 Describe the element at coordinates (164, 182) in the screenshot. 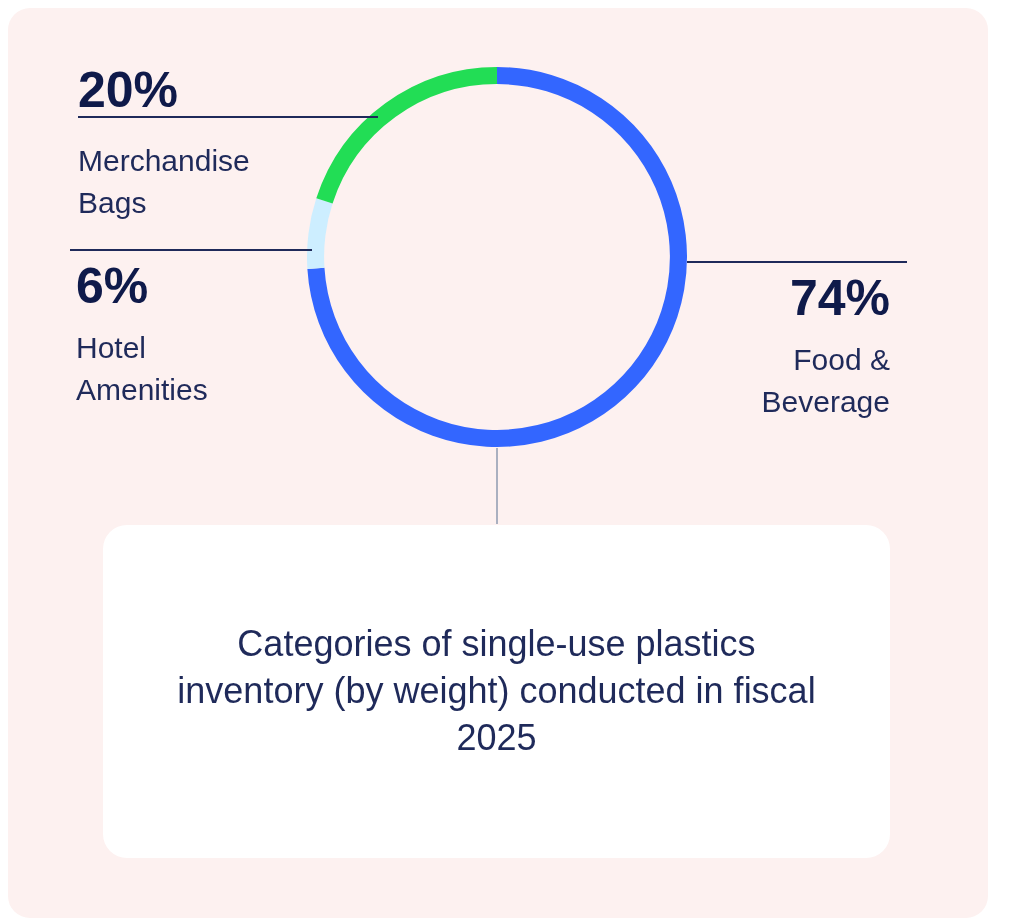

I see `slice-label: Merchandise Bags` at that location.